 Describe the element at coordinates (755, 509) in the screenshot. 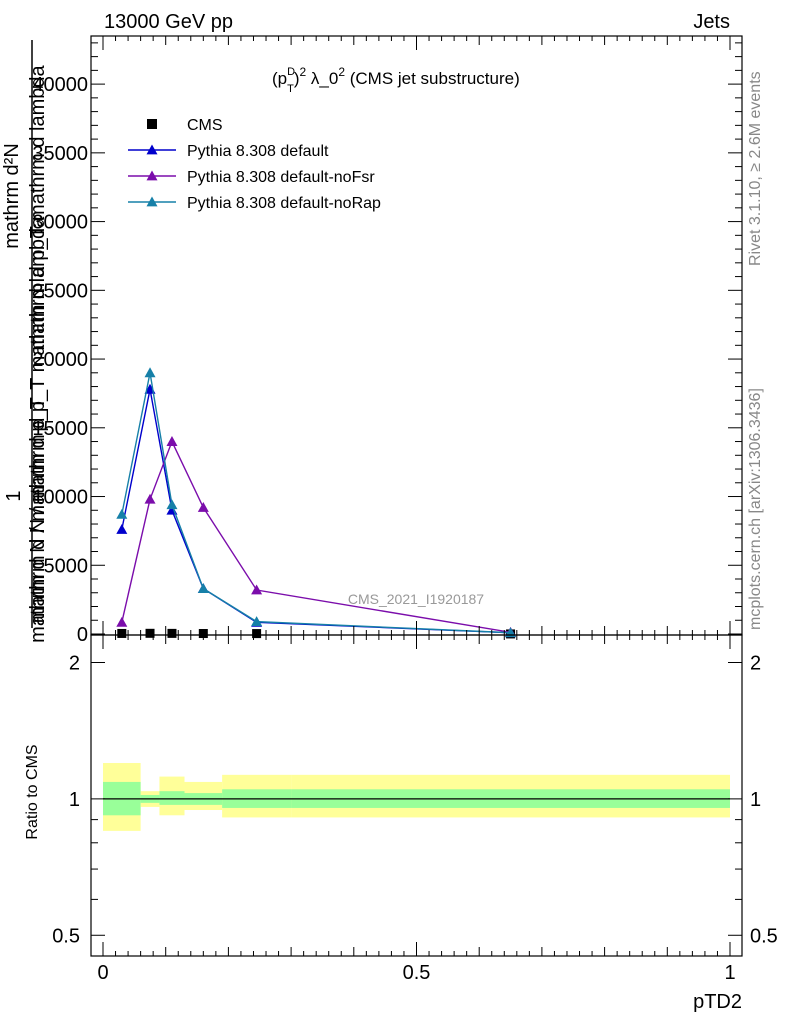

I see `mcplots-label: mcplots.cern.ch [arXiv:1306.3436]` at that location.